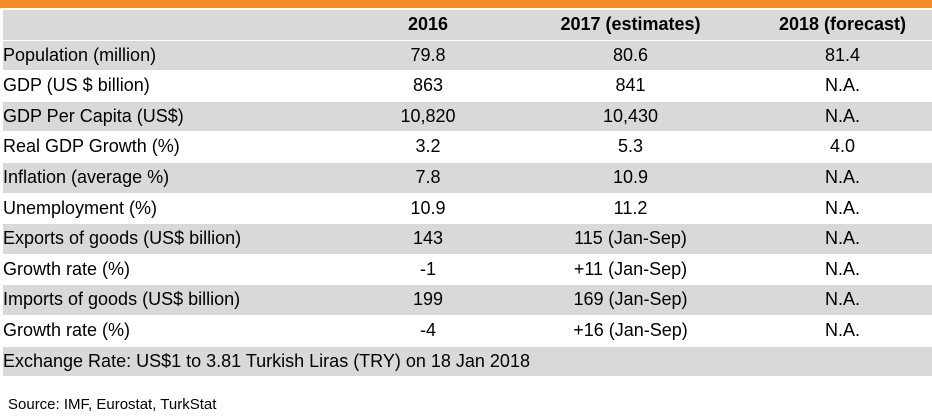  I want to click on accent-bar, so click(466, 4).